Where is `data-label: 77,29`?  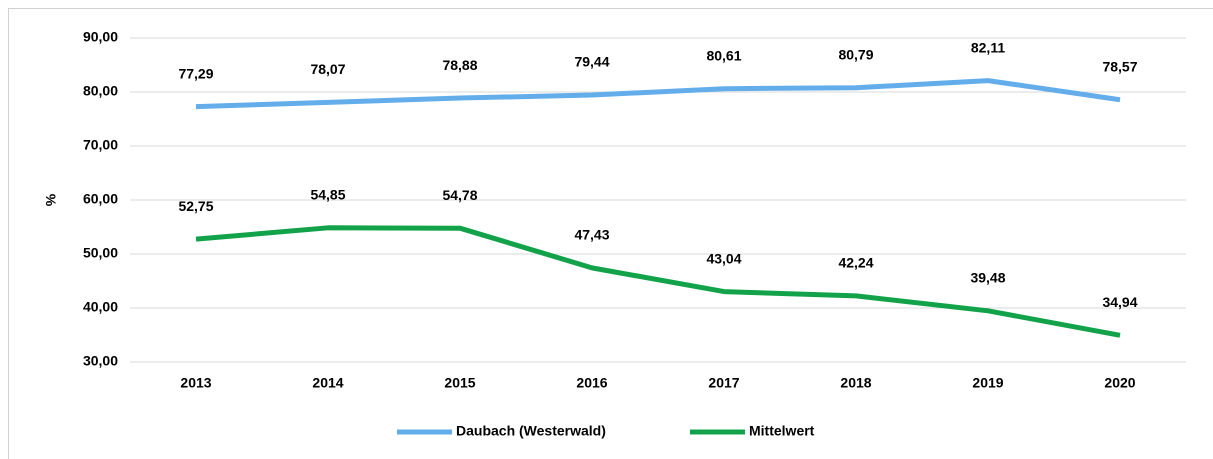 data-label: 77,29 is located at coordinates (195, 73).